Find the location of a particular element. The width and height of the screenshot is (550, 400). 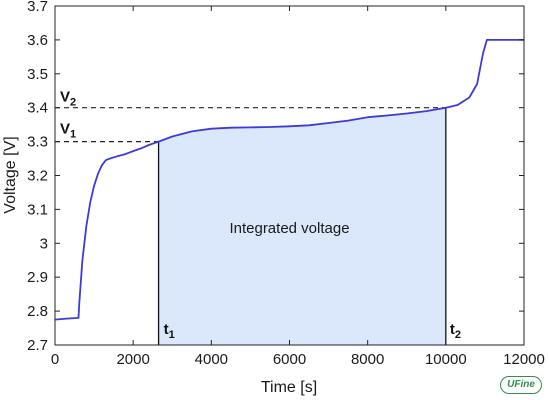

x-tick-label: 10000 is located at coordinates (446, 359).